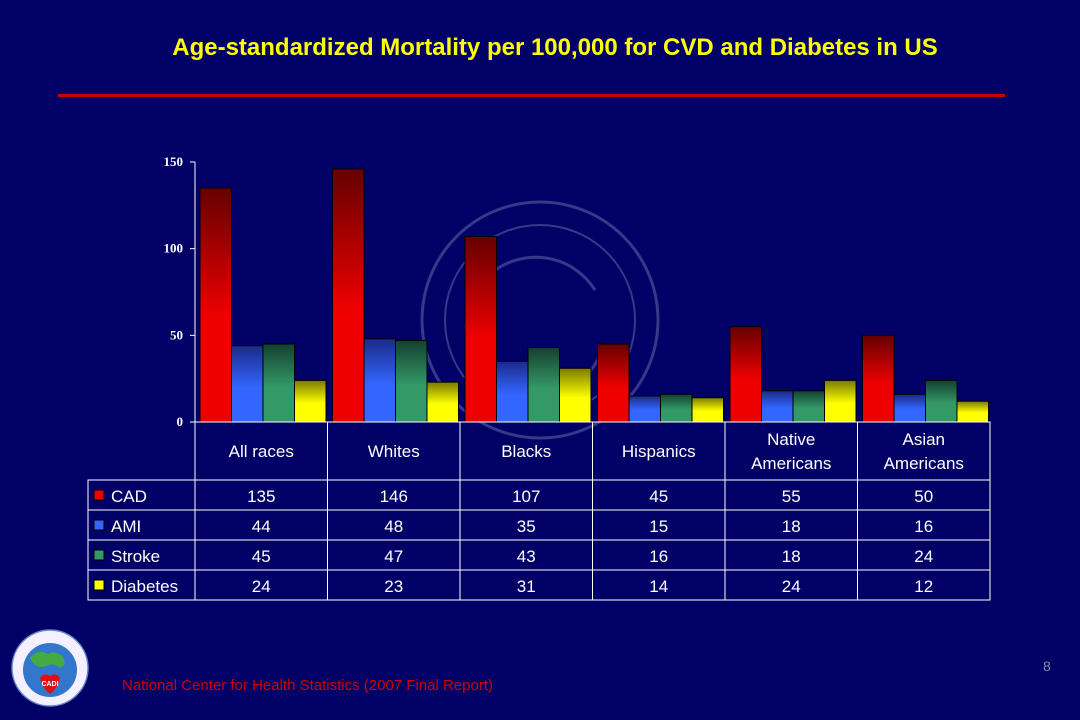 The image size is (1080, 720). Describe the element at coordinates (126, 526) in the screenshot. I see `legend-label-ami: AMI` at that location.